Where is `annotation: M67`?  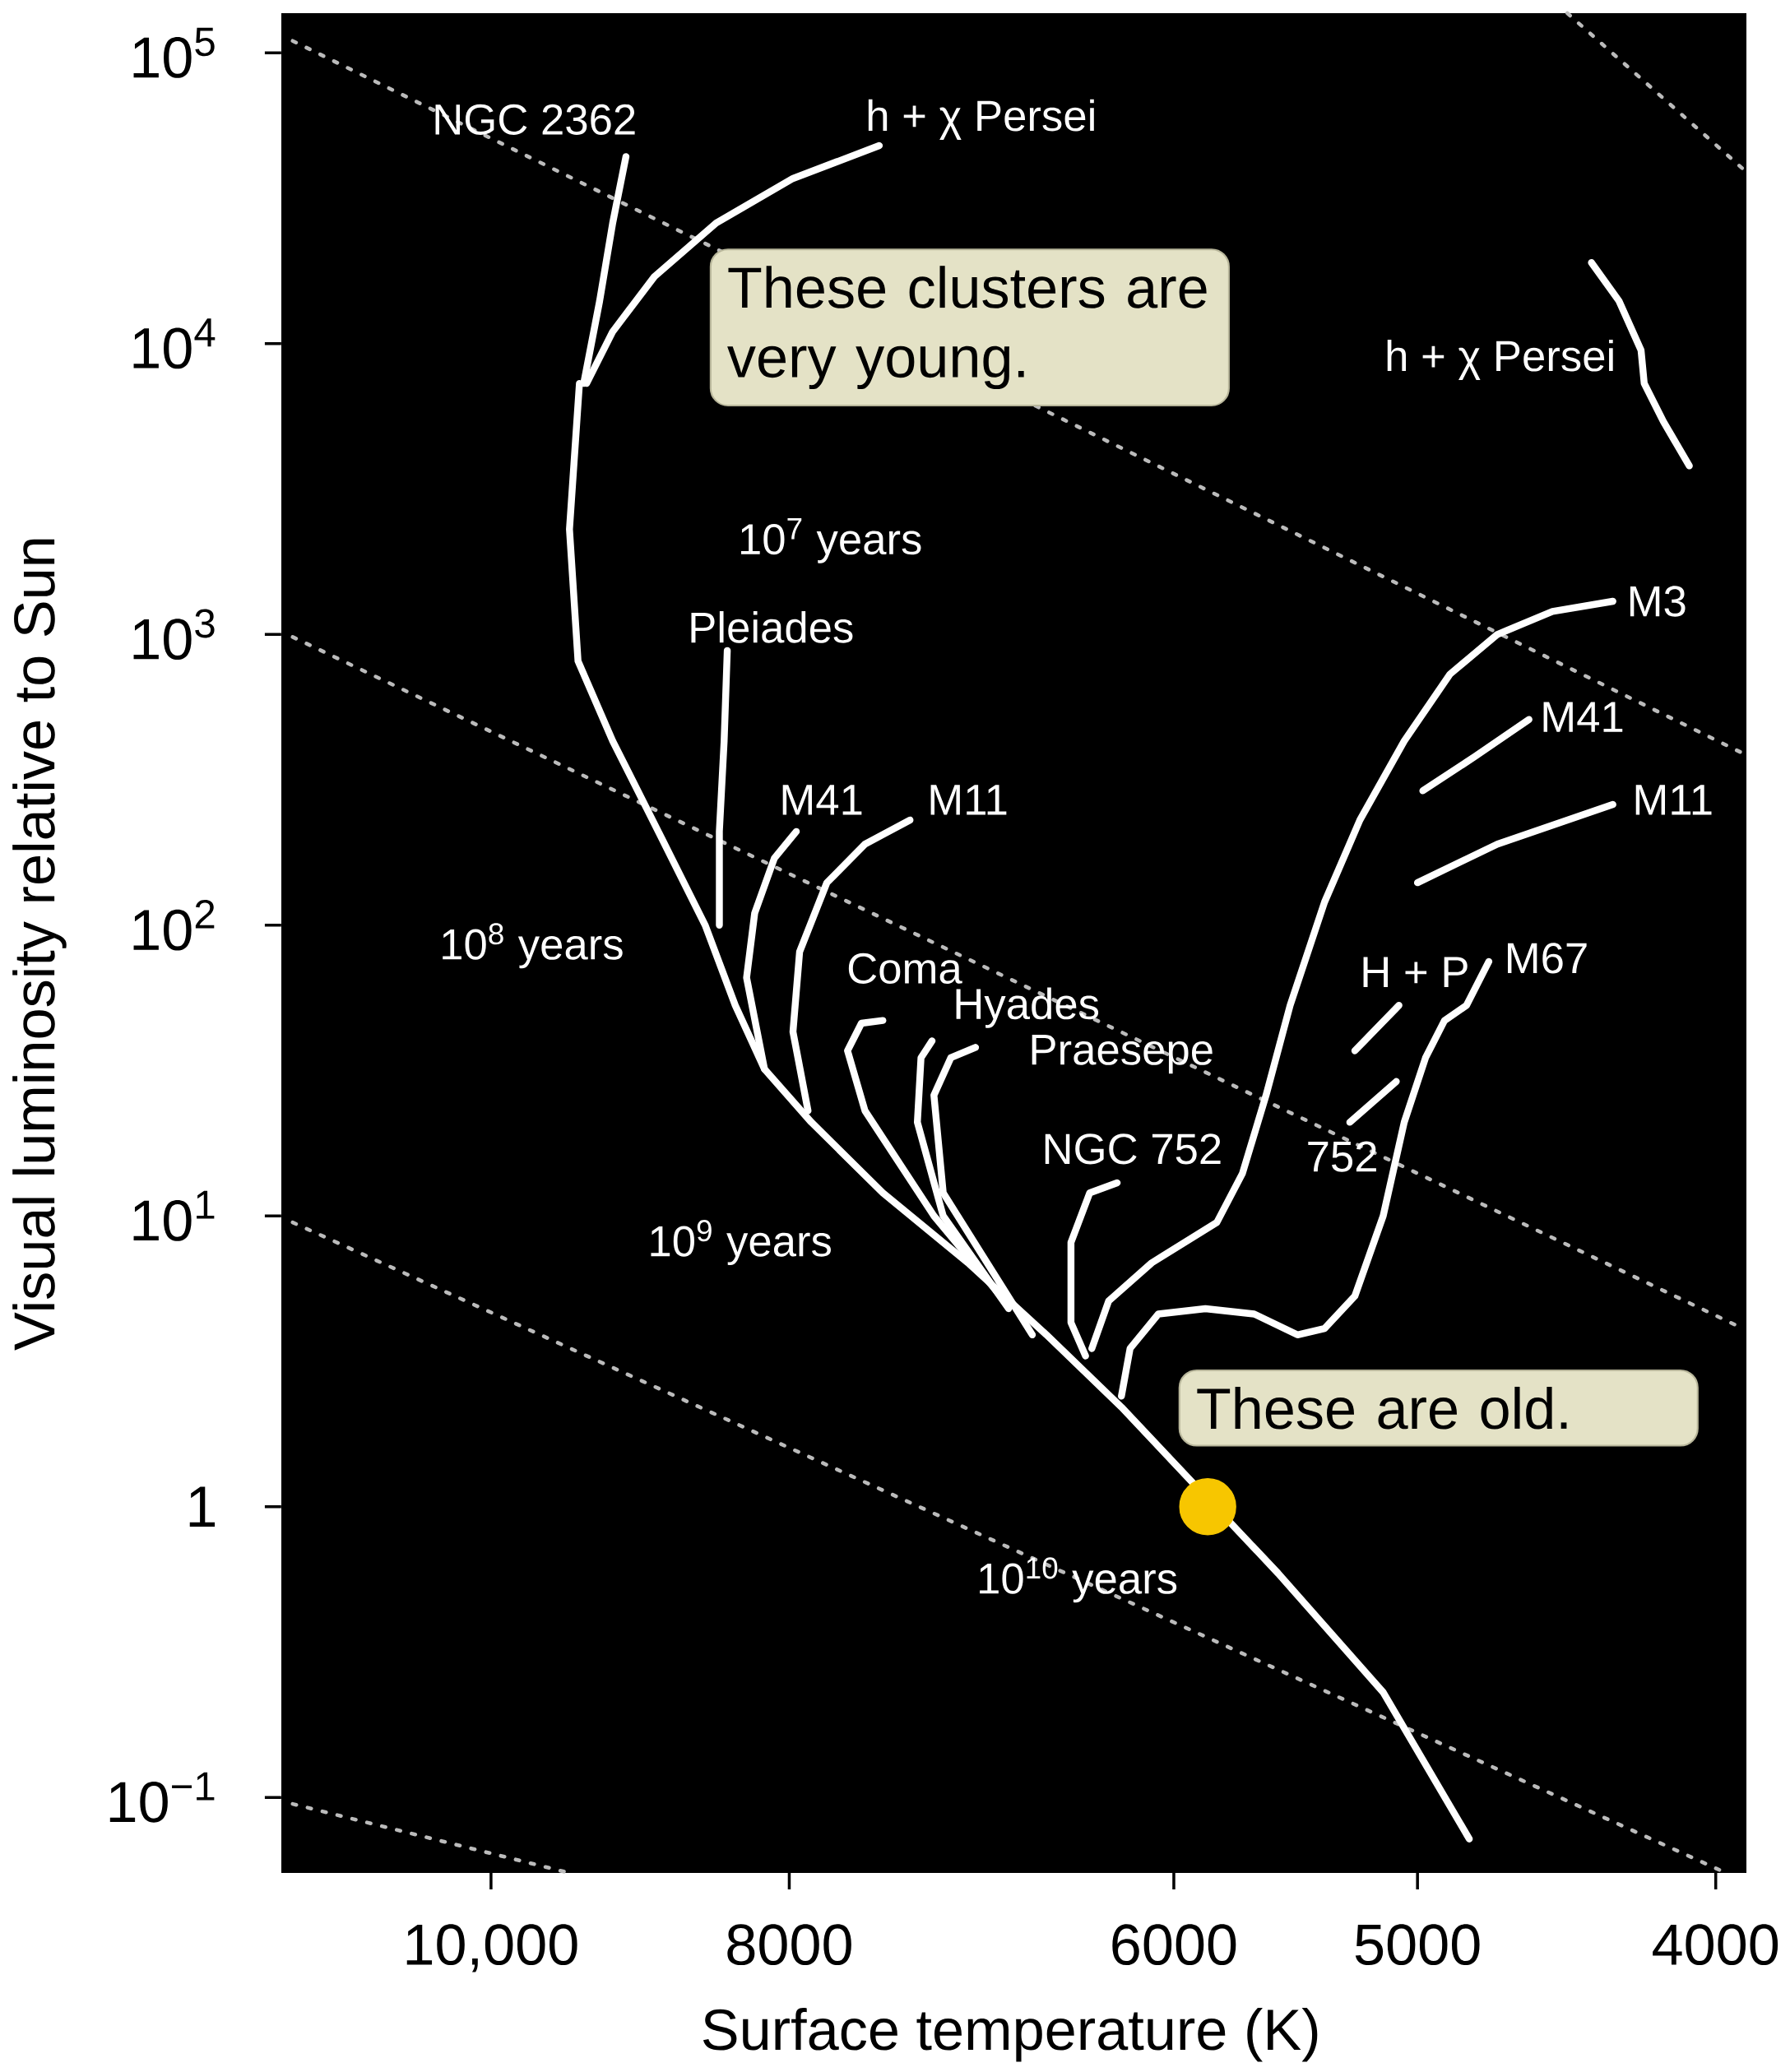 annotation: M67 is located at coordinates (1547, 958).